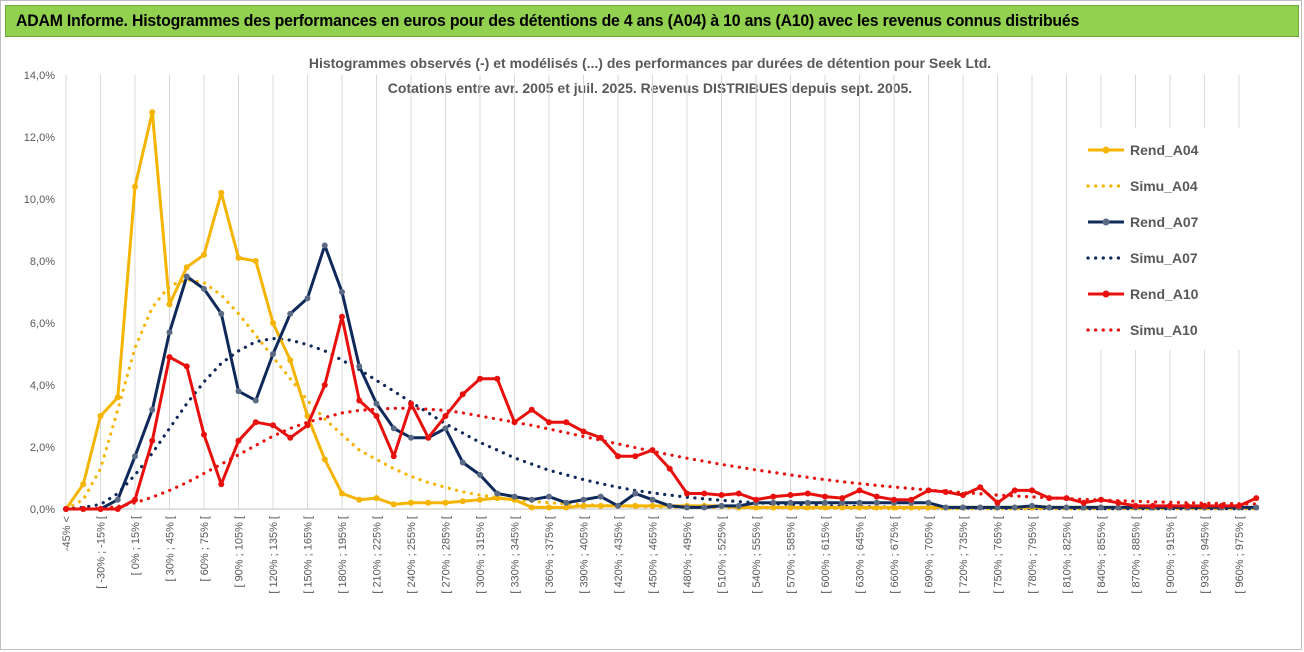 This screenshot has width=1304, height=652. What do you see at coordinates (309, 555) in the screenshot?
I see `x-tick-label: [ 150% ; 165% [` at bounding box center [309, 555].